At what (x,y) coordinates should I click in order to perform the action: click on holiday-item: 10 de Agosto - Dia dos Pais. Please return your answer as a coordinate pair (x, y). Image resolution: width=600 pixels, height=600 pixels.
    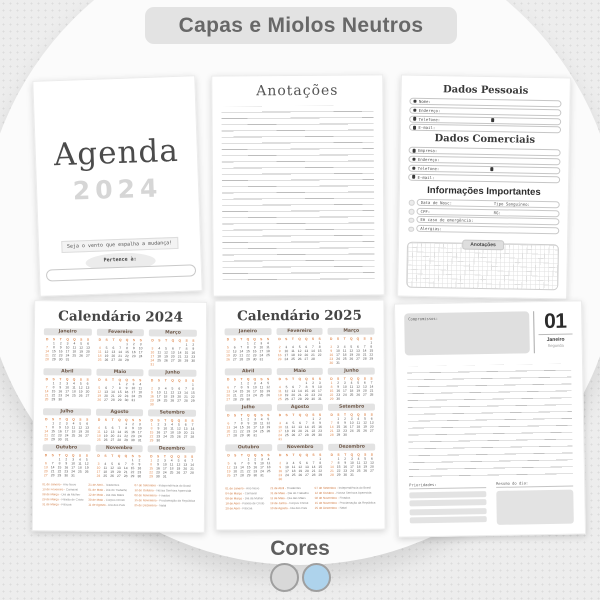
    Looking at the image, I should click on (289, 508).